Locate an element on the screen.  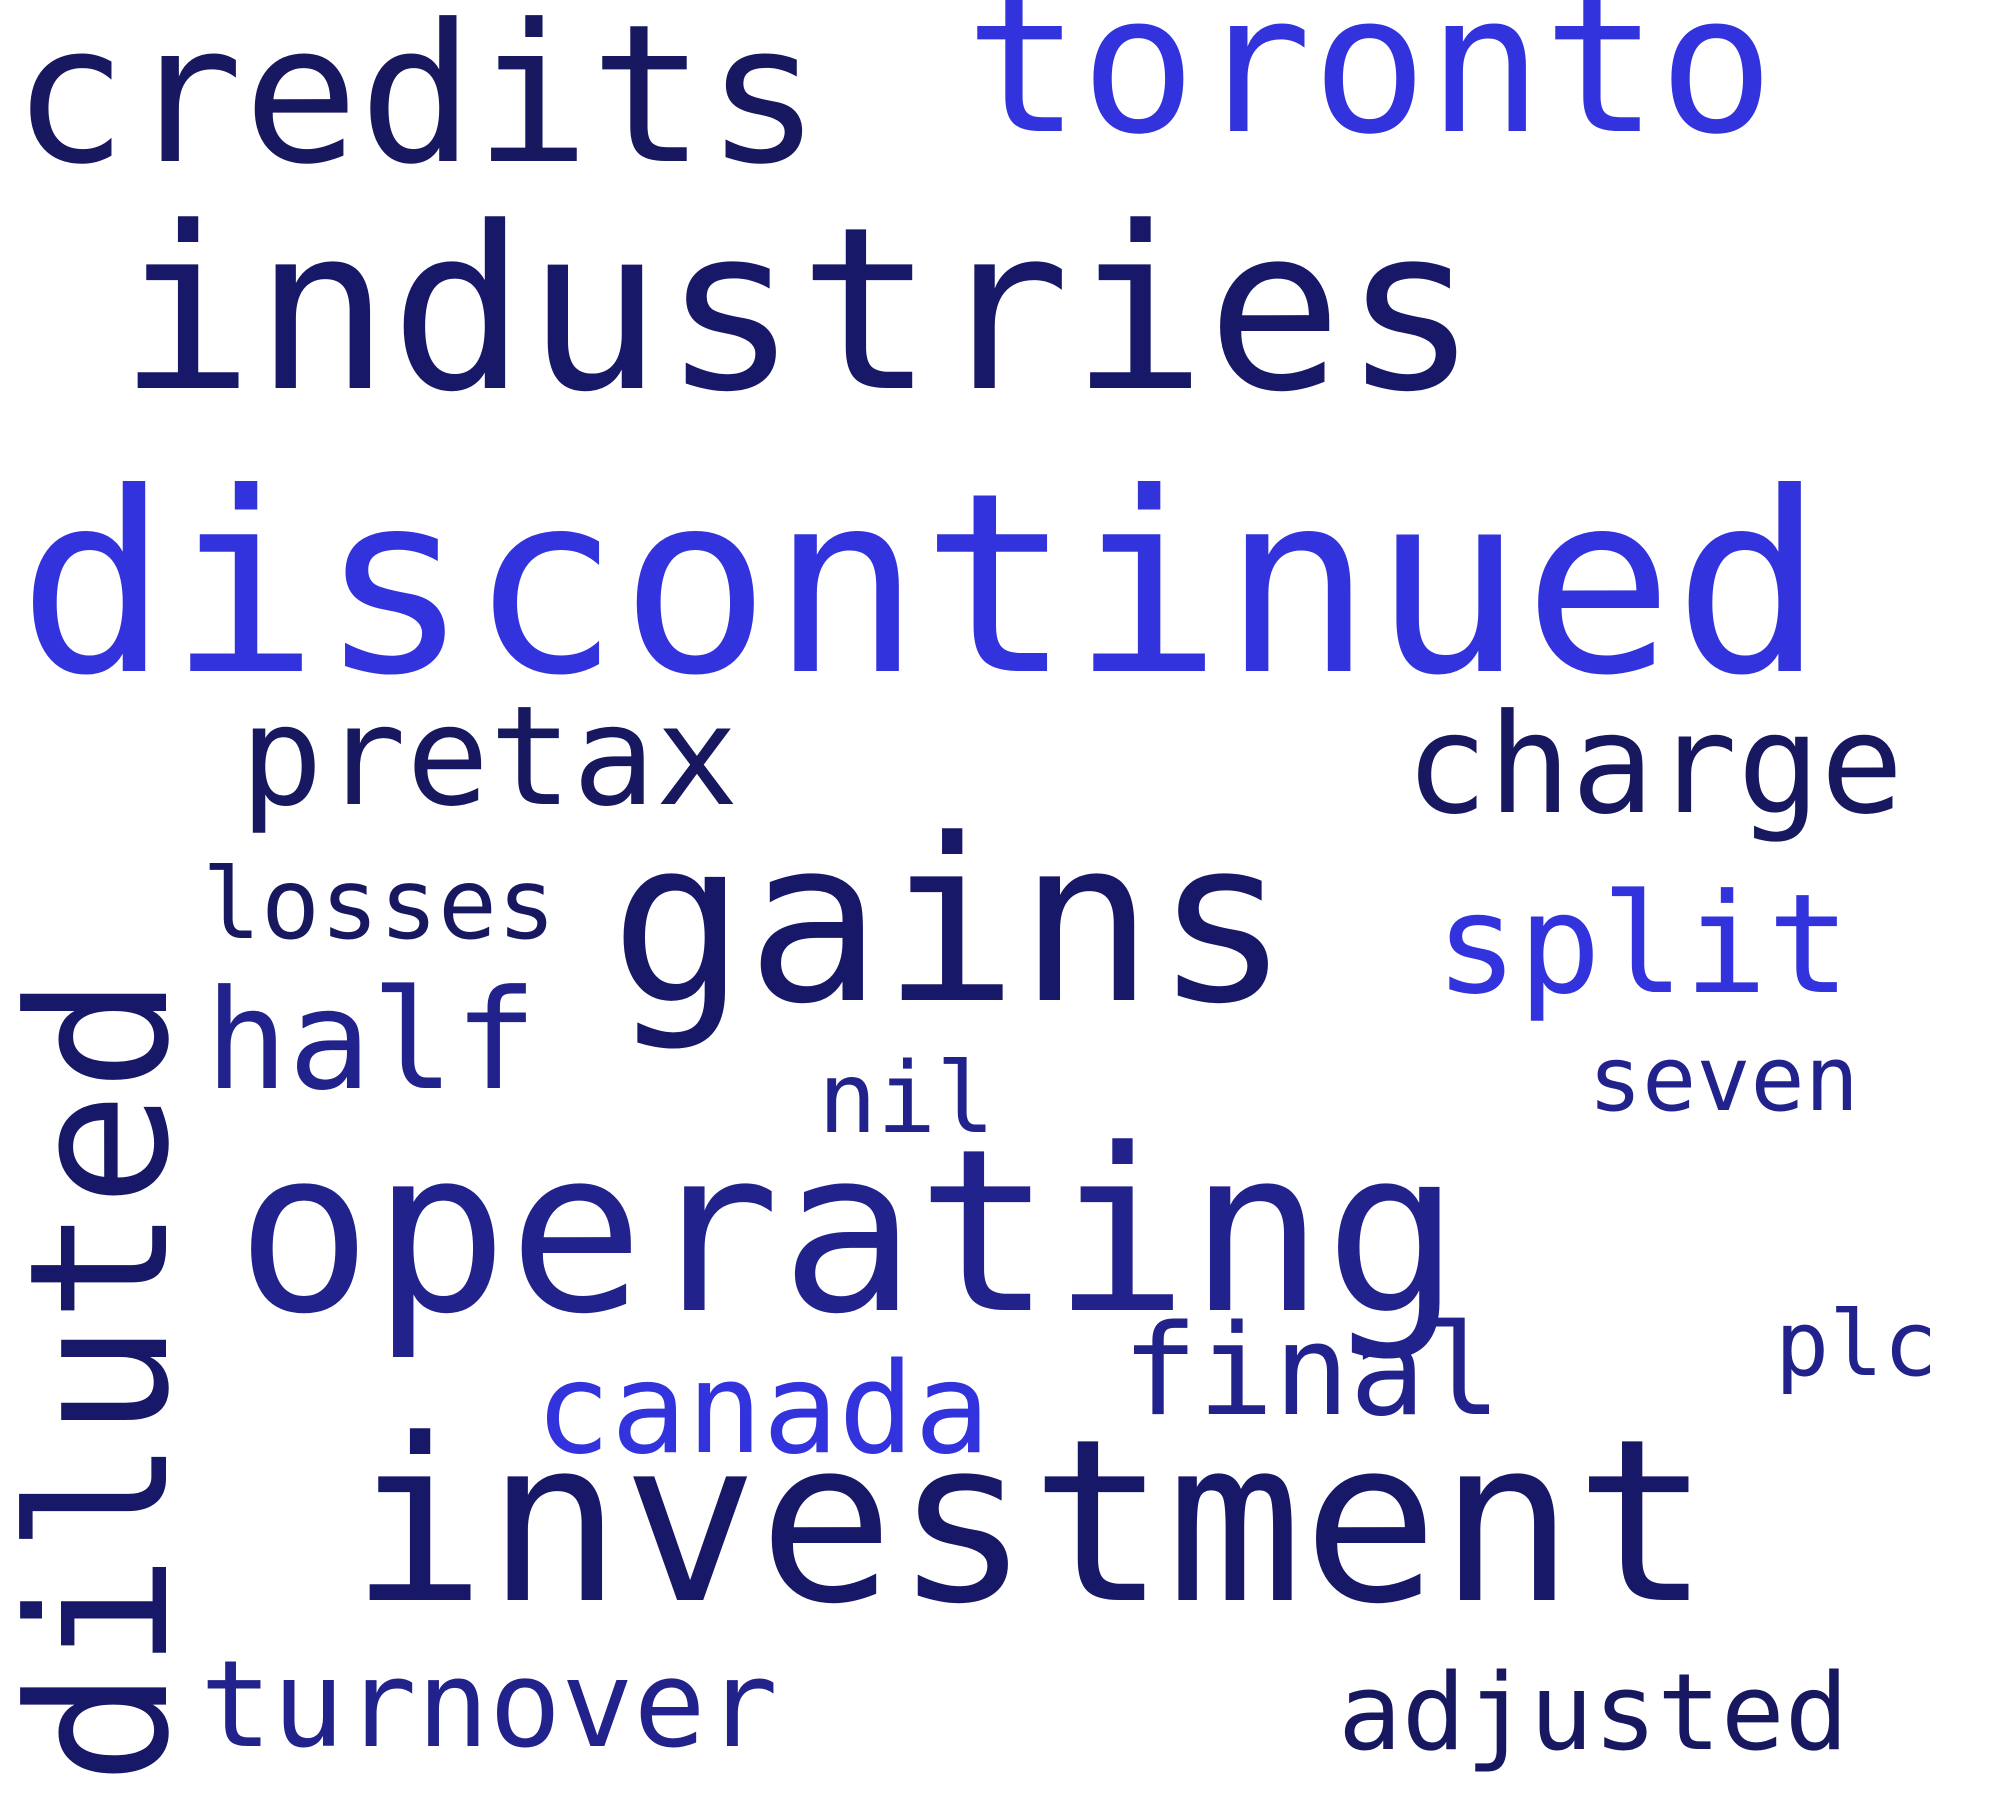
word-credits: credits is located at coordinates (417, 103).